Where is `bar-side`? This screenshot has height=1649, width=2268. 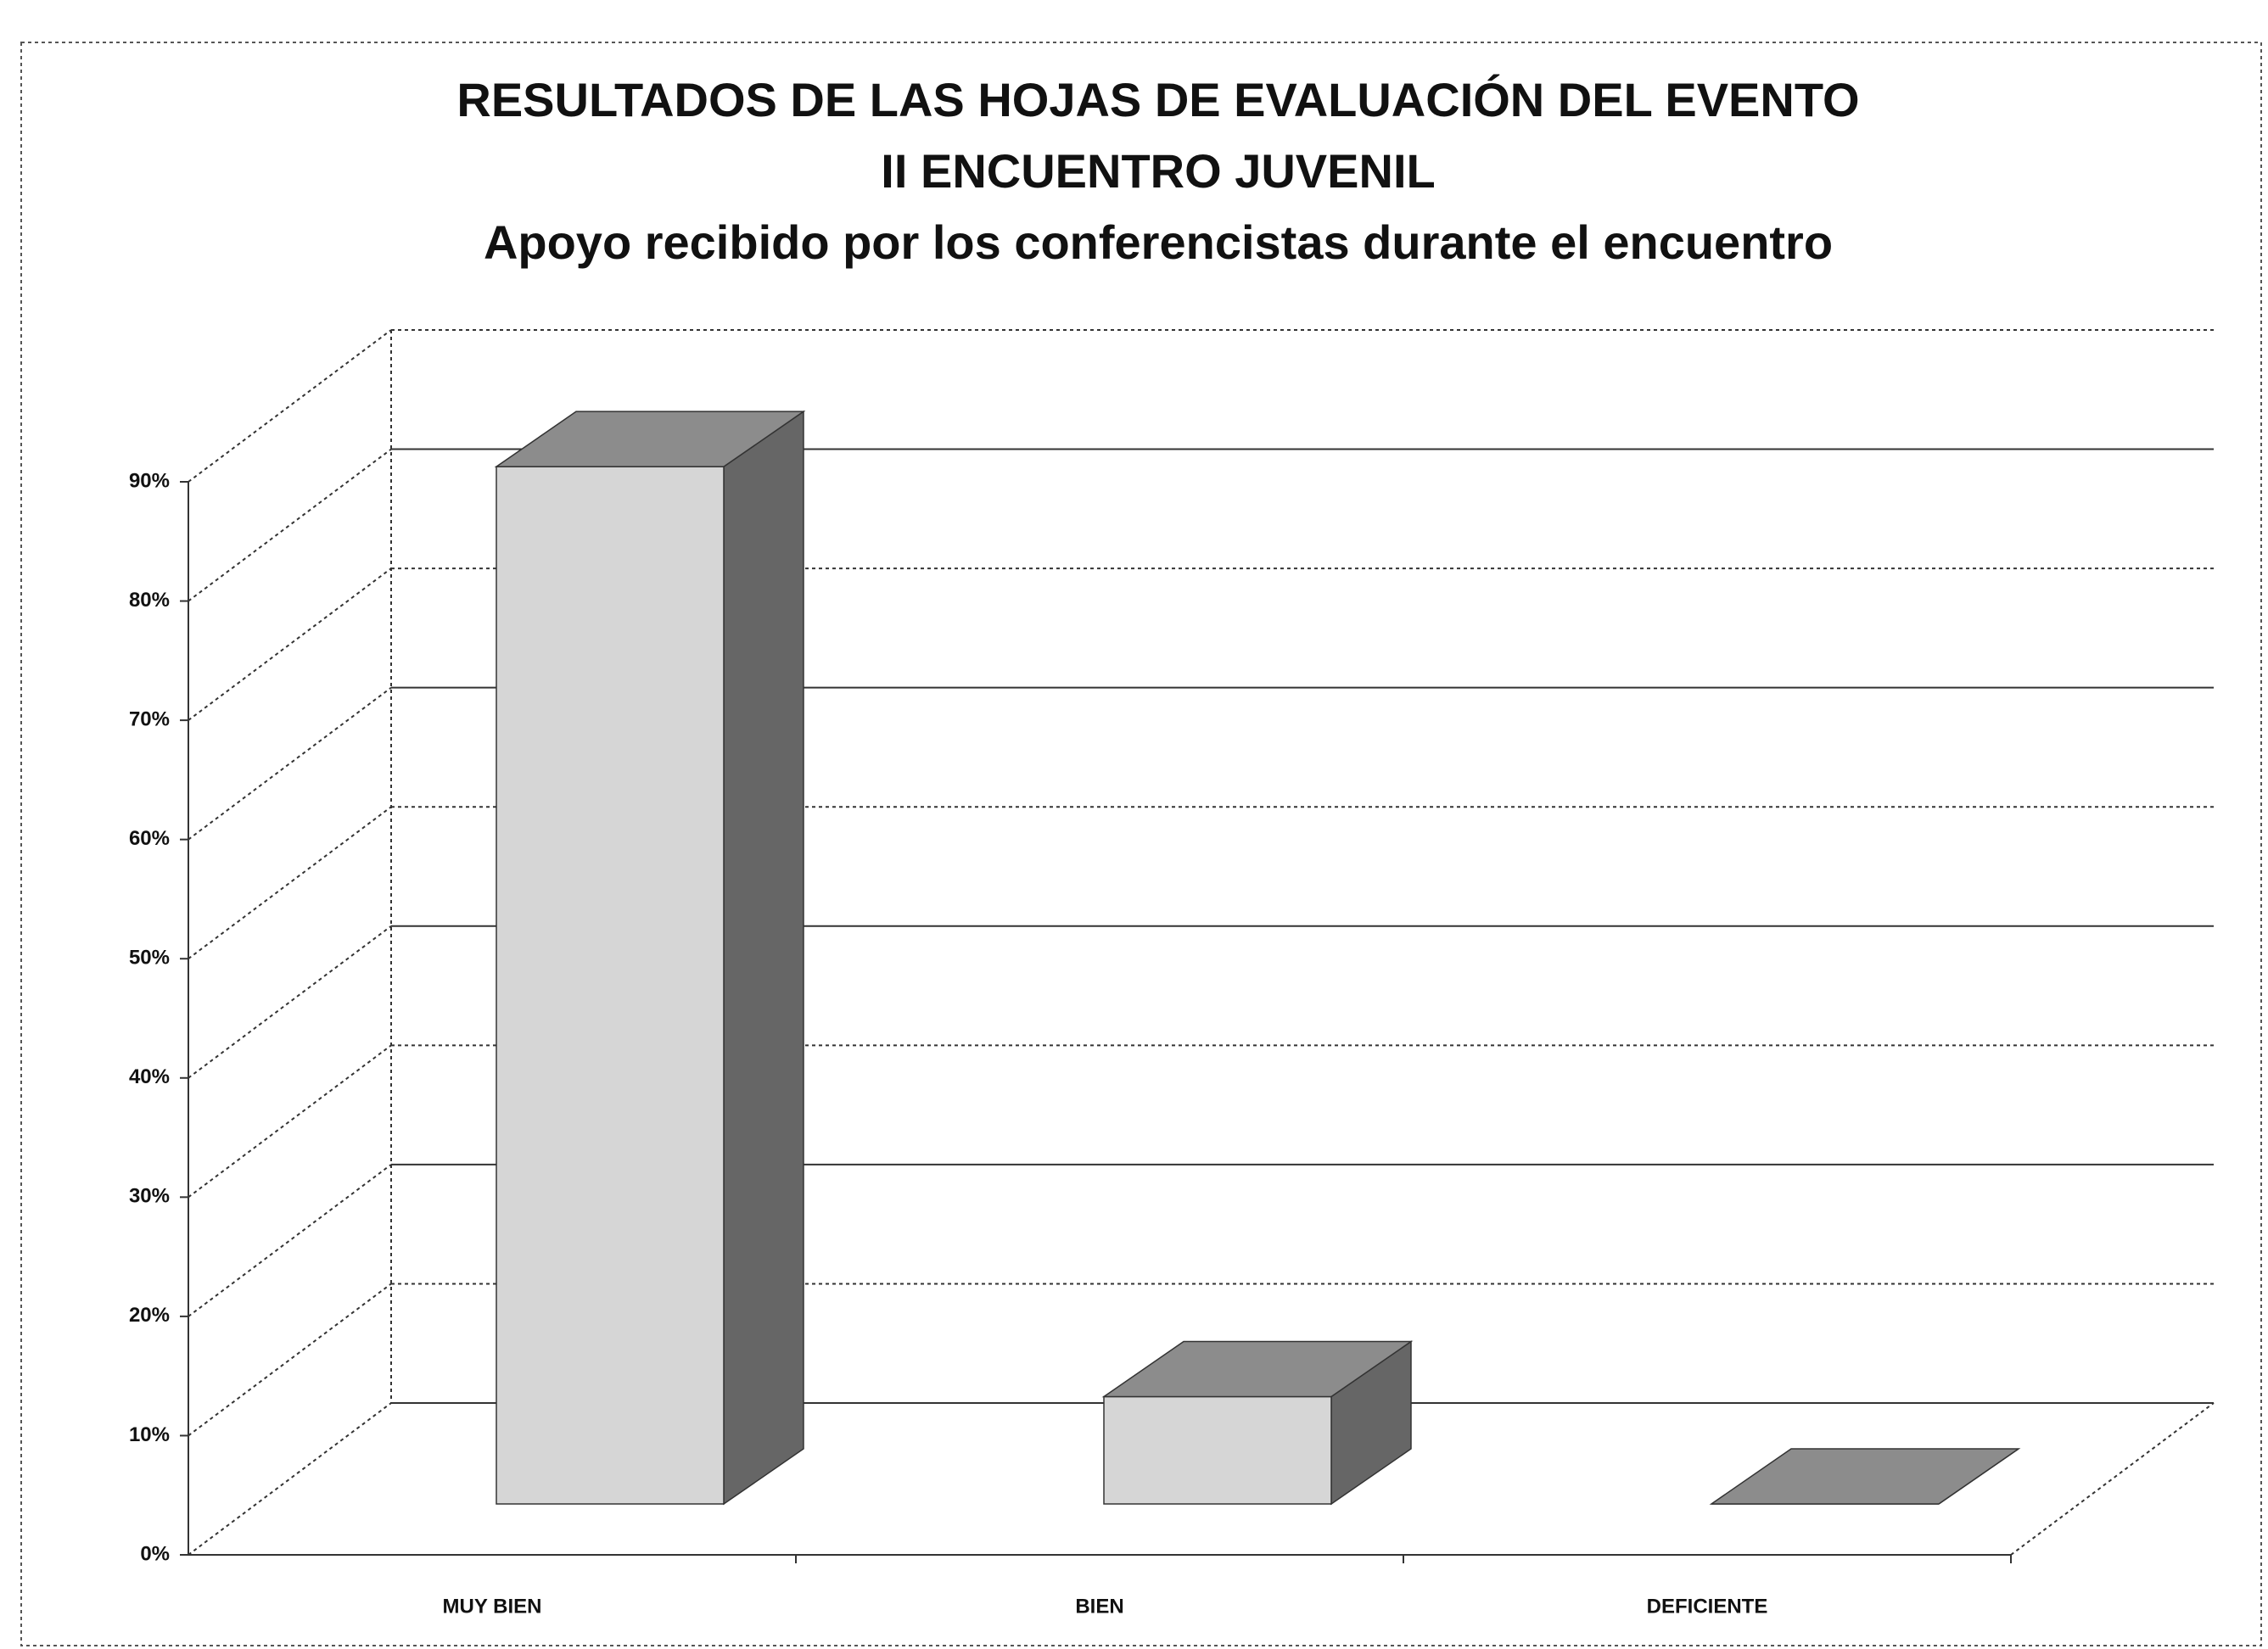
bar-side is located at coordinates (764, 958).